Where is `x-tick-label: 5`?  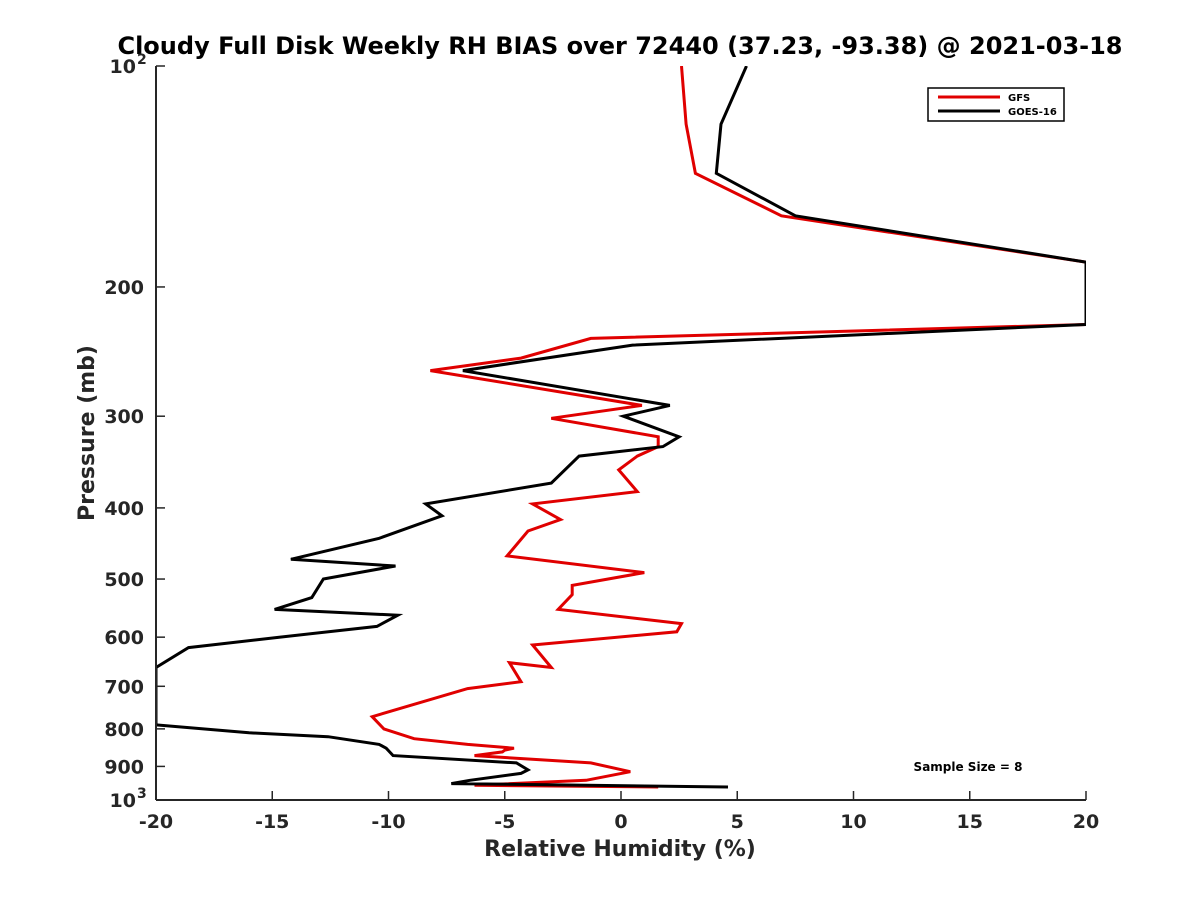
x-tick-label: 5 is located at coordinates (737, 822).